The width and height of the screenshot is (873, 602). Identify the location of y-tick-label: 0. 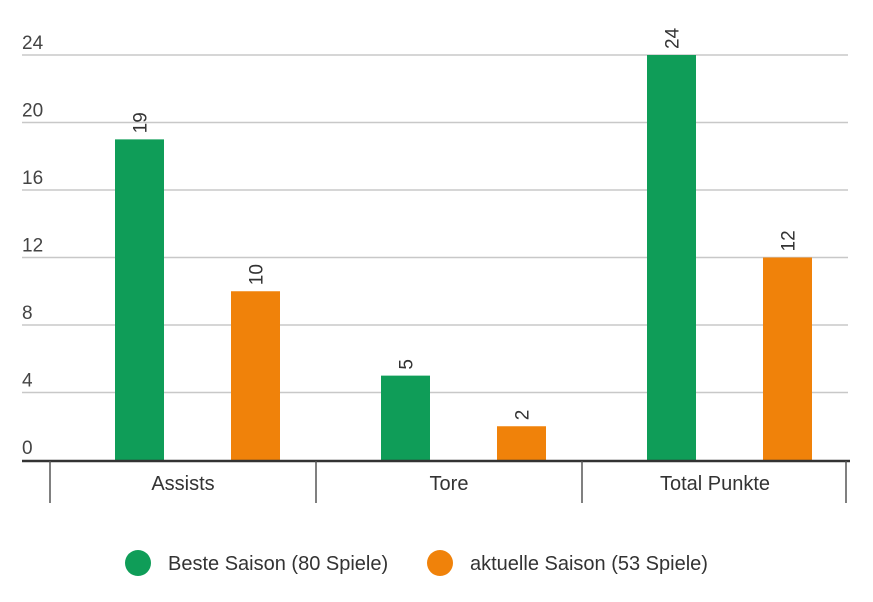
(27, 448).